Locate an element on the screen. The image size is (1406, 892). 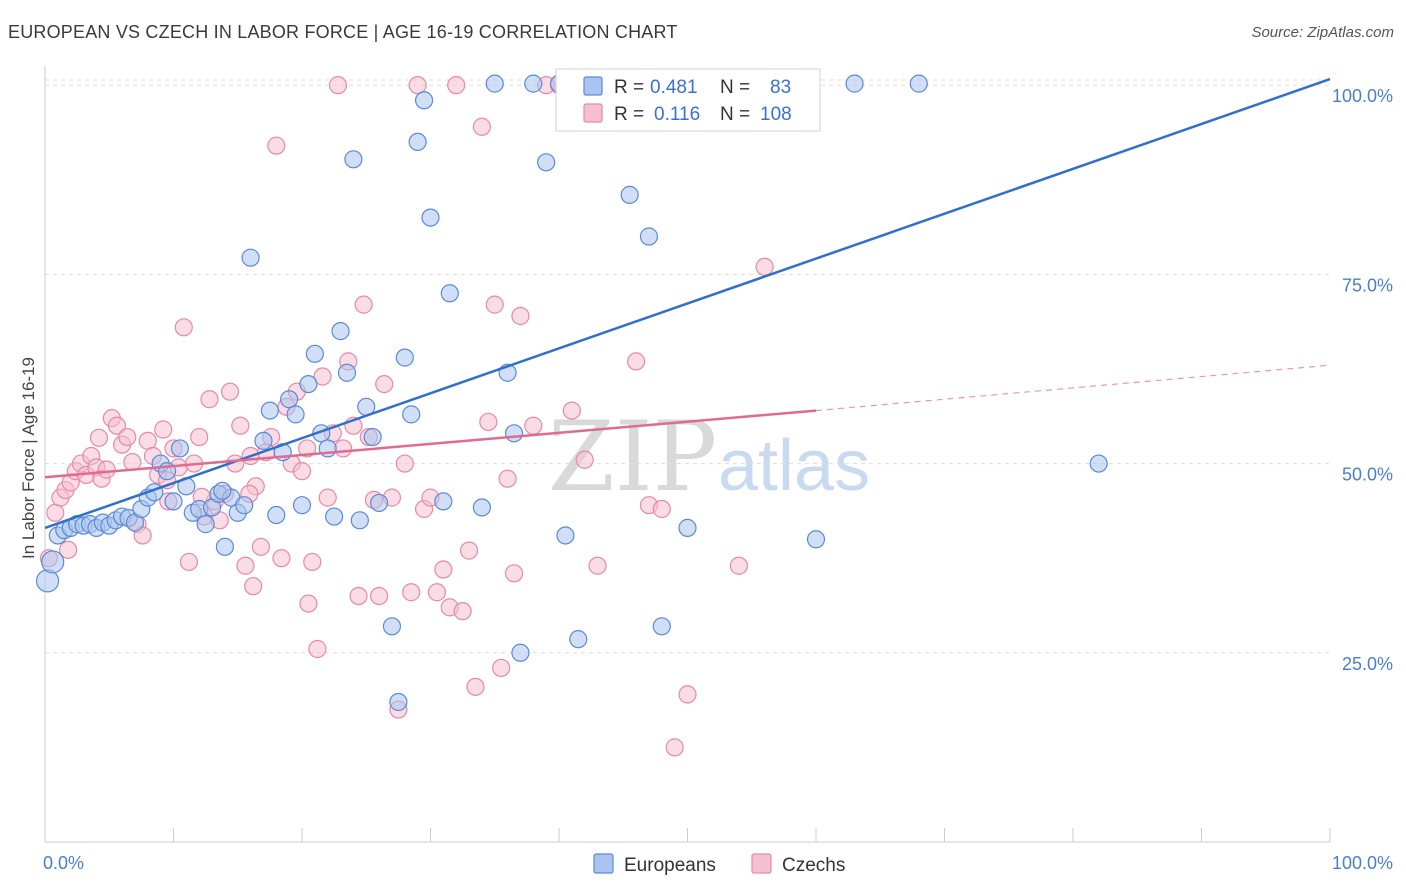
czech-trend-line is located at coordinates (430, 444).